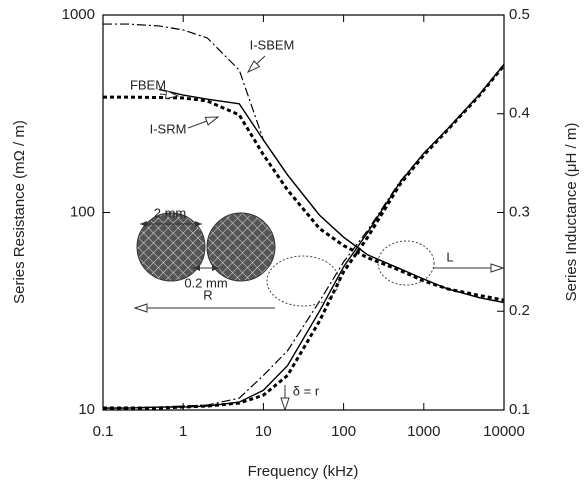 The height and width of the screenshot is (492, 584). Describe the element at coordinates (86, 409) in the screenshot. I see `y-tick-label: 10` at that location.